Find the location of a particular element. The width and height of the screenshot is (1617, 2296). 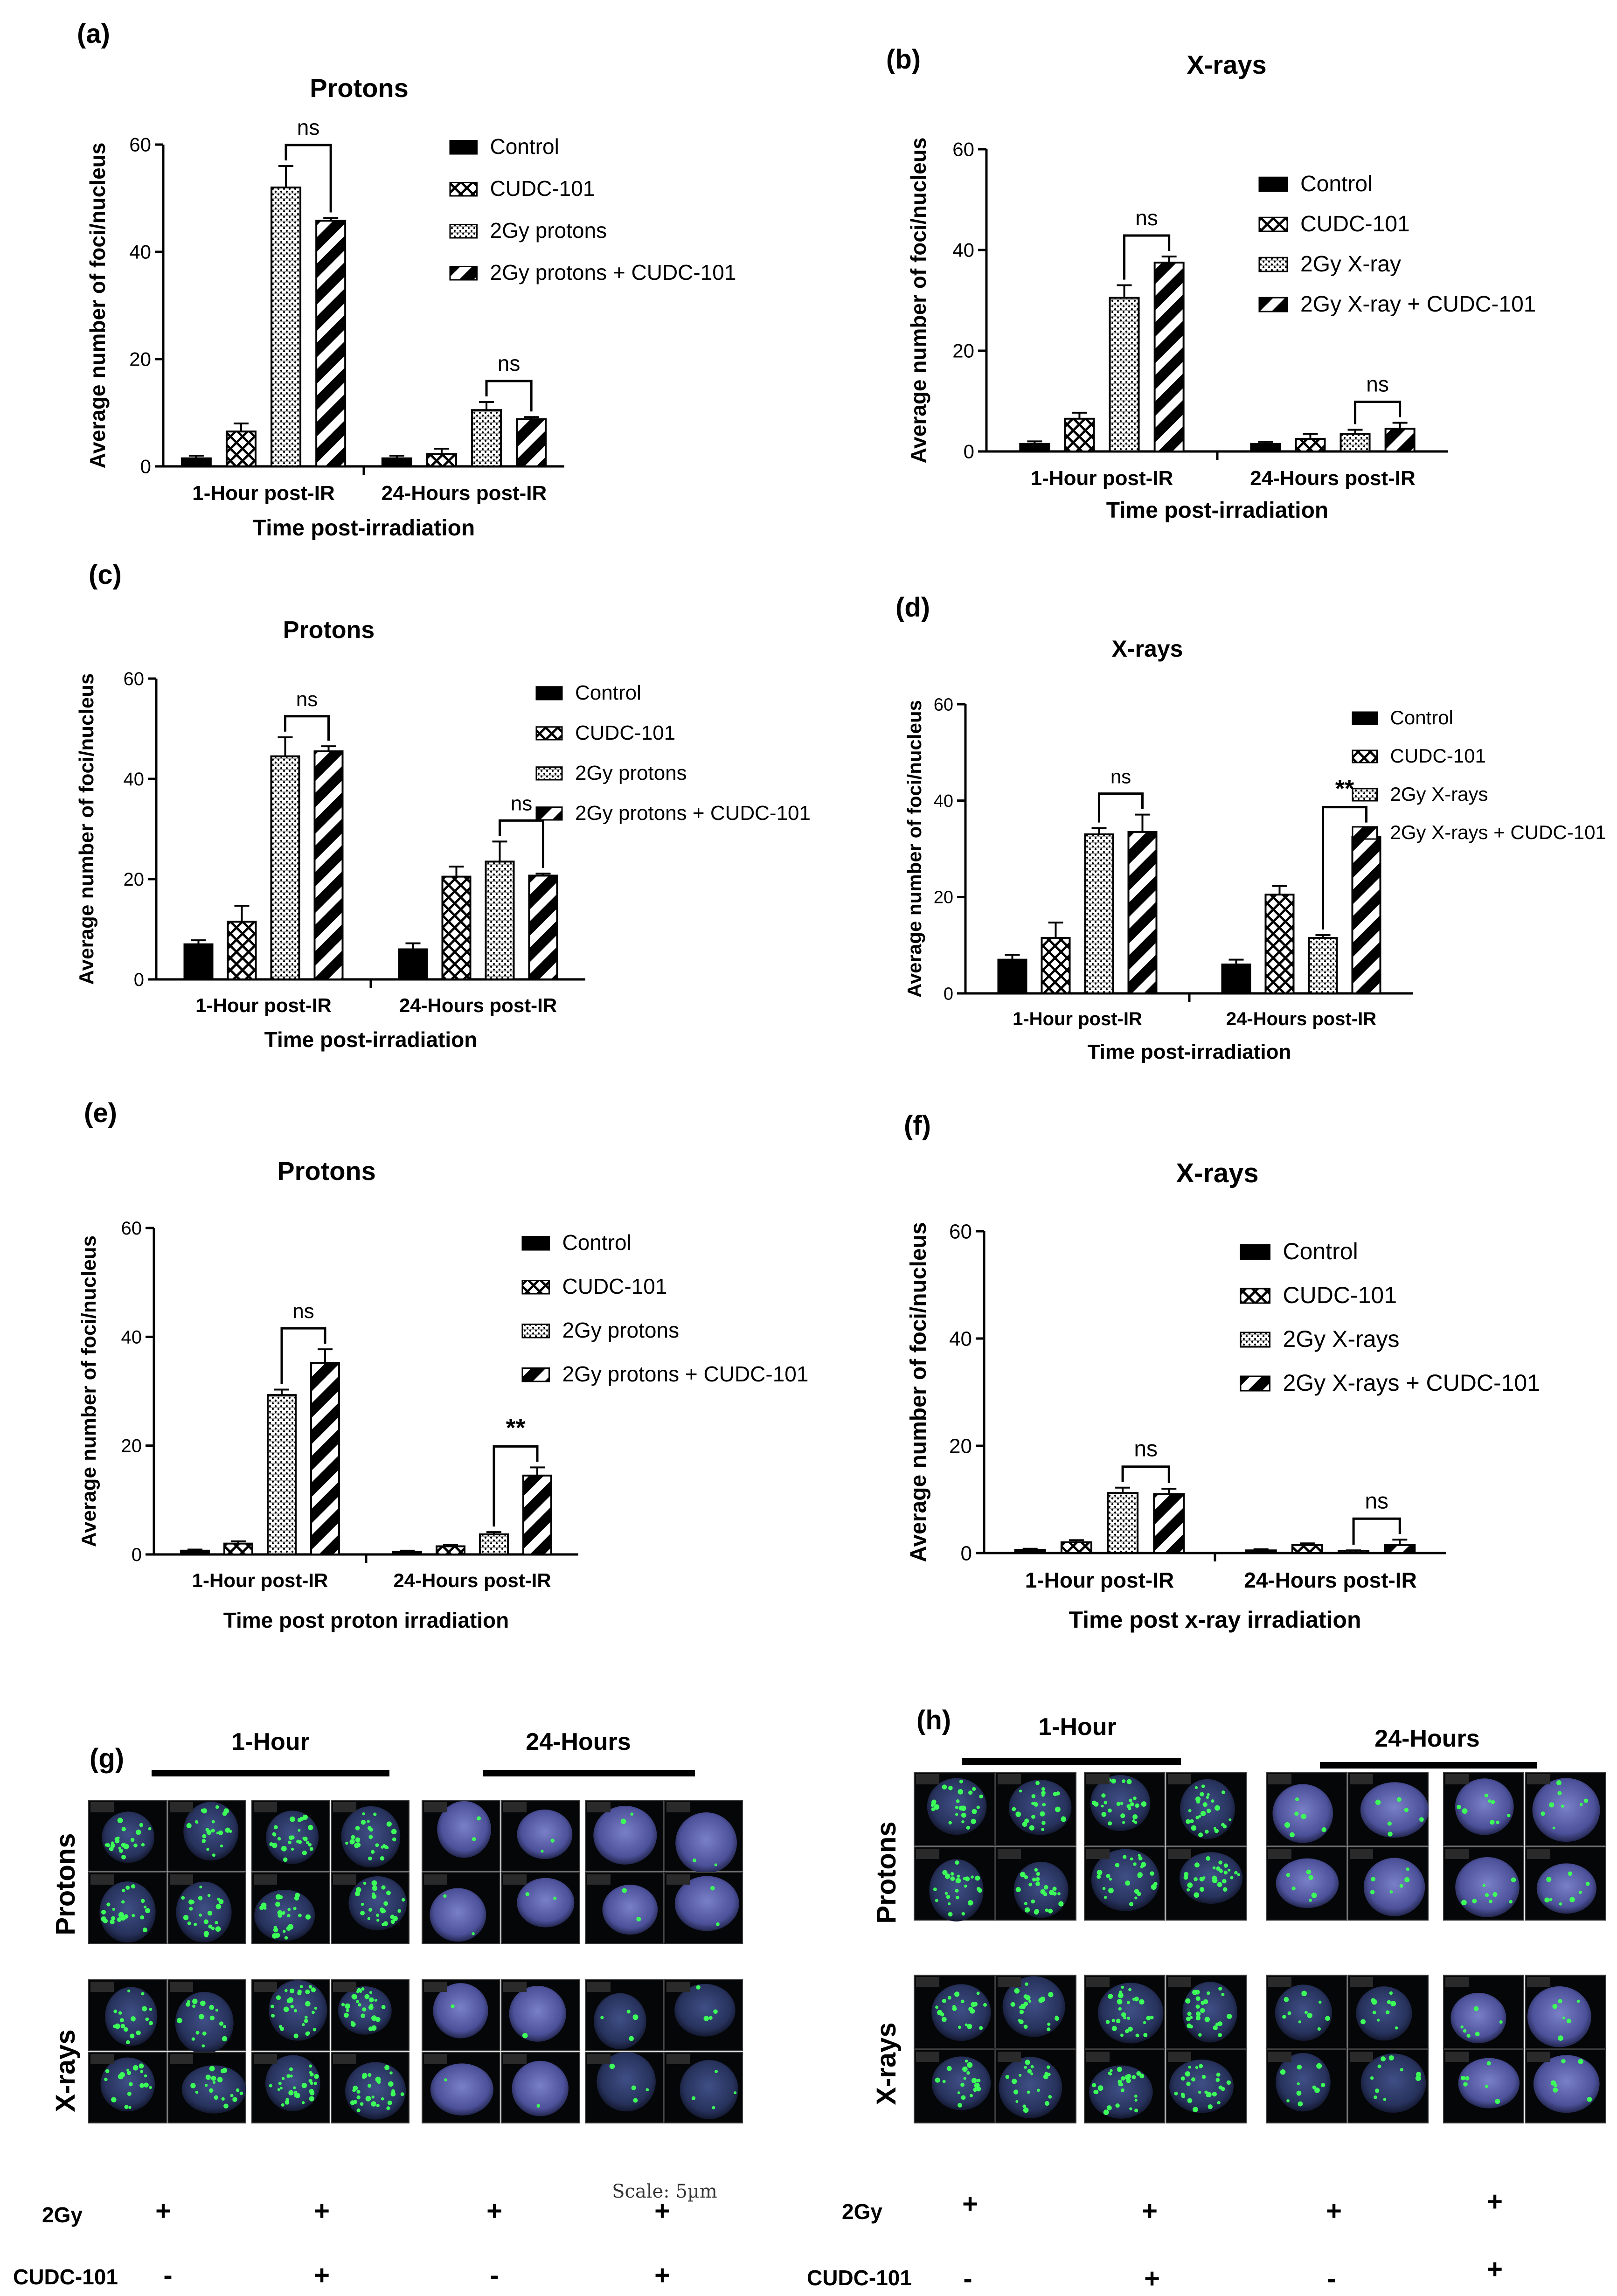

x-tick-label: 1-Hour post-IR is located at coordinates (260, 1580).